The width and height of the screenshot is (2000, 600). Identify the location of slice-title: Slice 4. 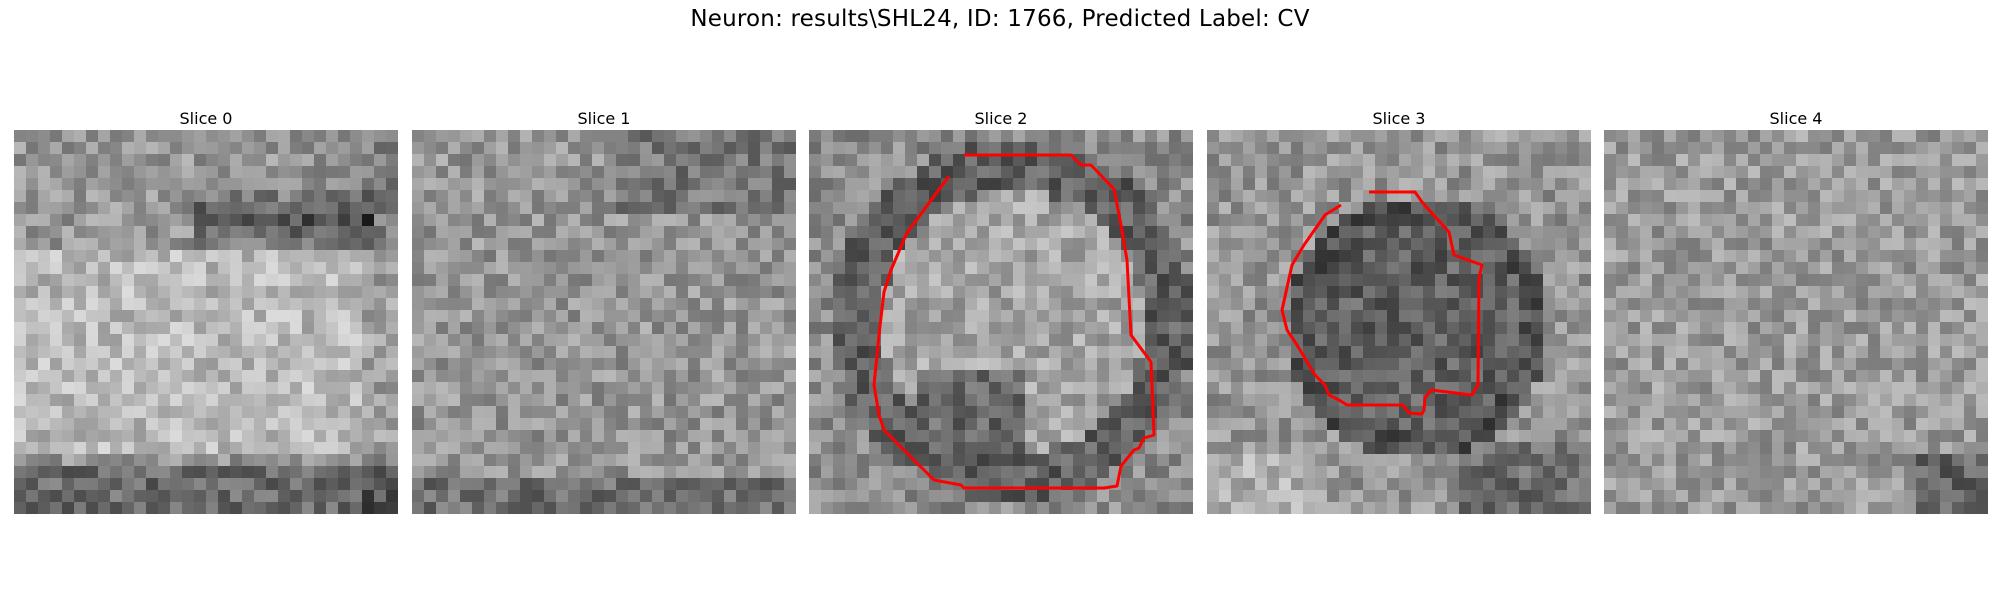
(1796, 119).